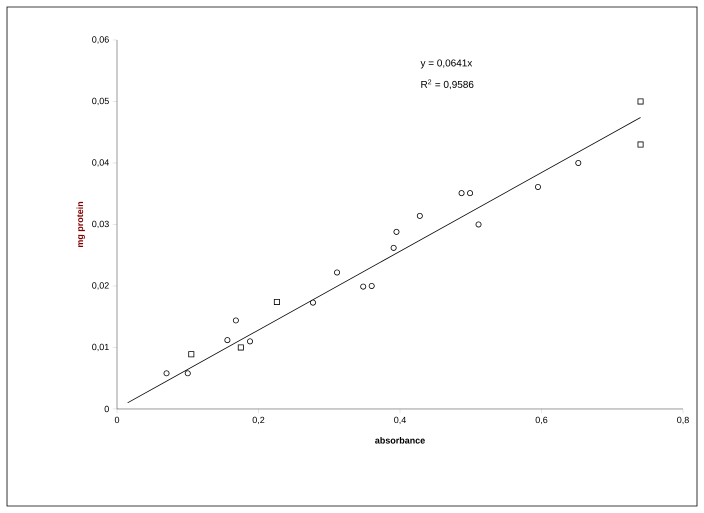 The height and width of the screenshot is (513, 704). Describe the element at coordinates (100, 286) in the screenshot. I see `y-tick-label: 0,02` at that location.